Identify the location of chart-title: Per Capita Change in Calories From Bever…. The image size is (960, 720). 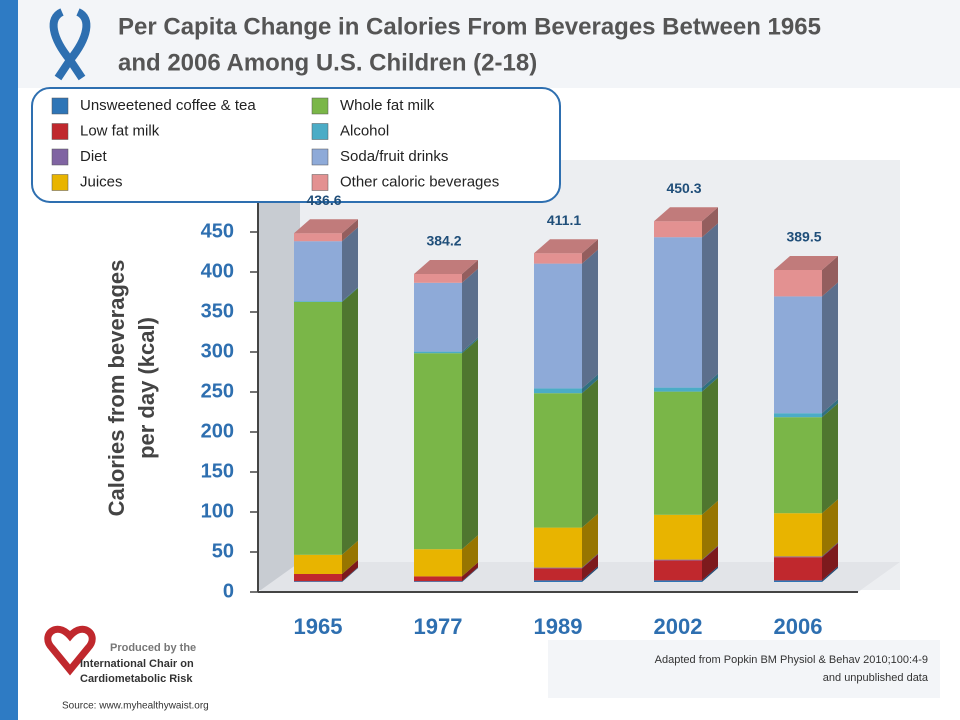
(469, 26).